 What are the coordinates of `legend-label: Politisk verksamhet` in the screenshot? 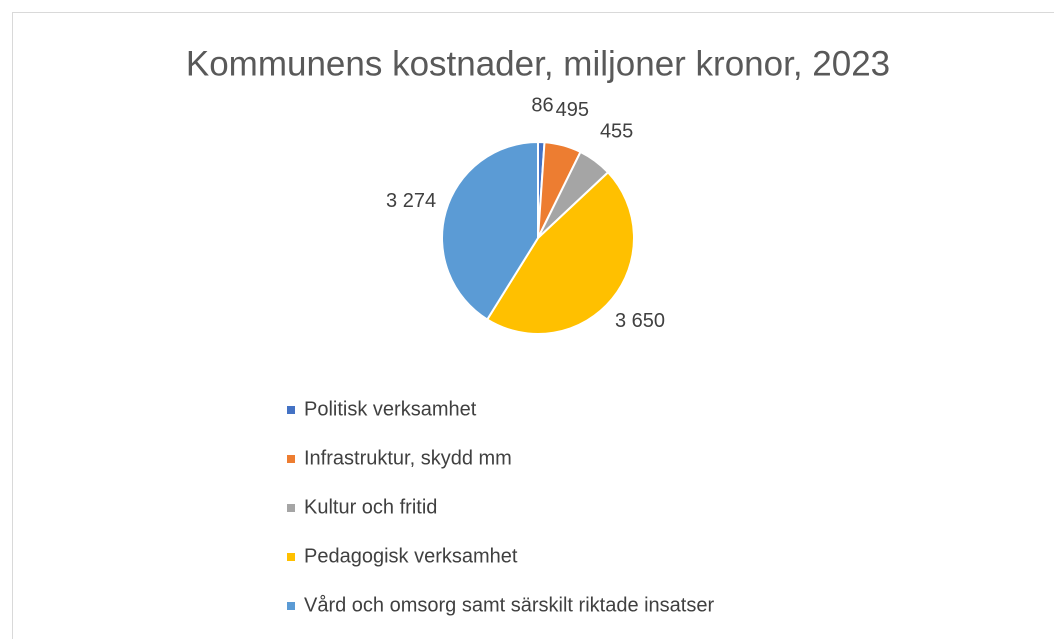 It's located at (390, 409).